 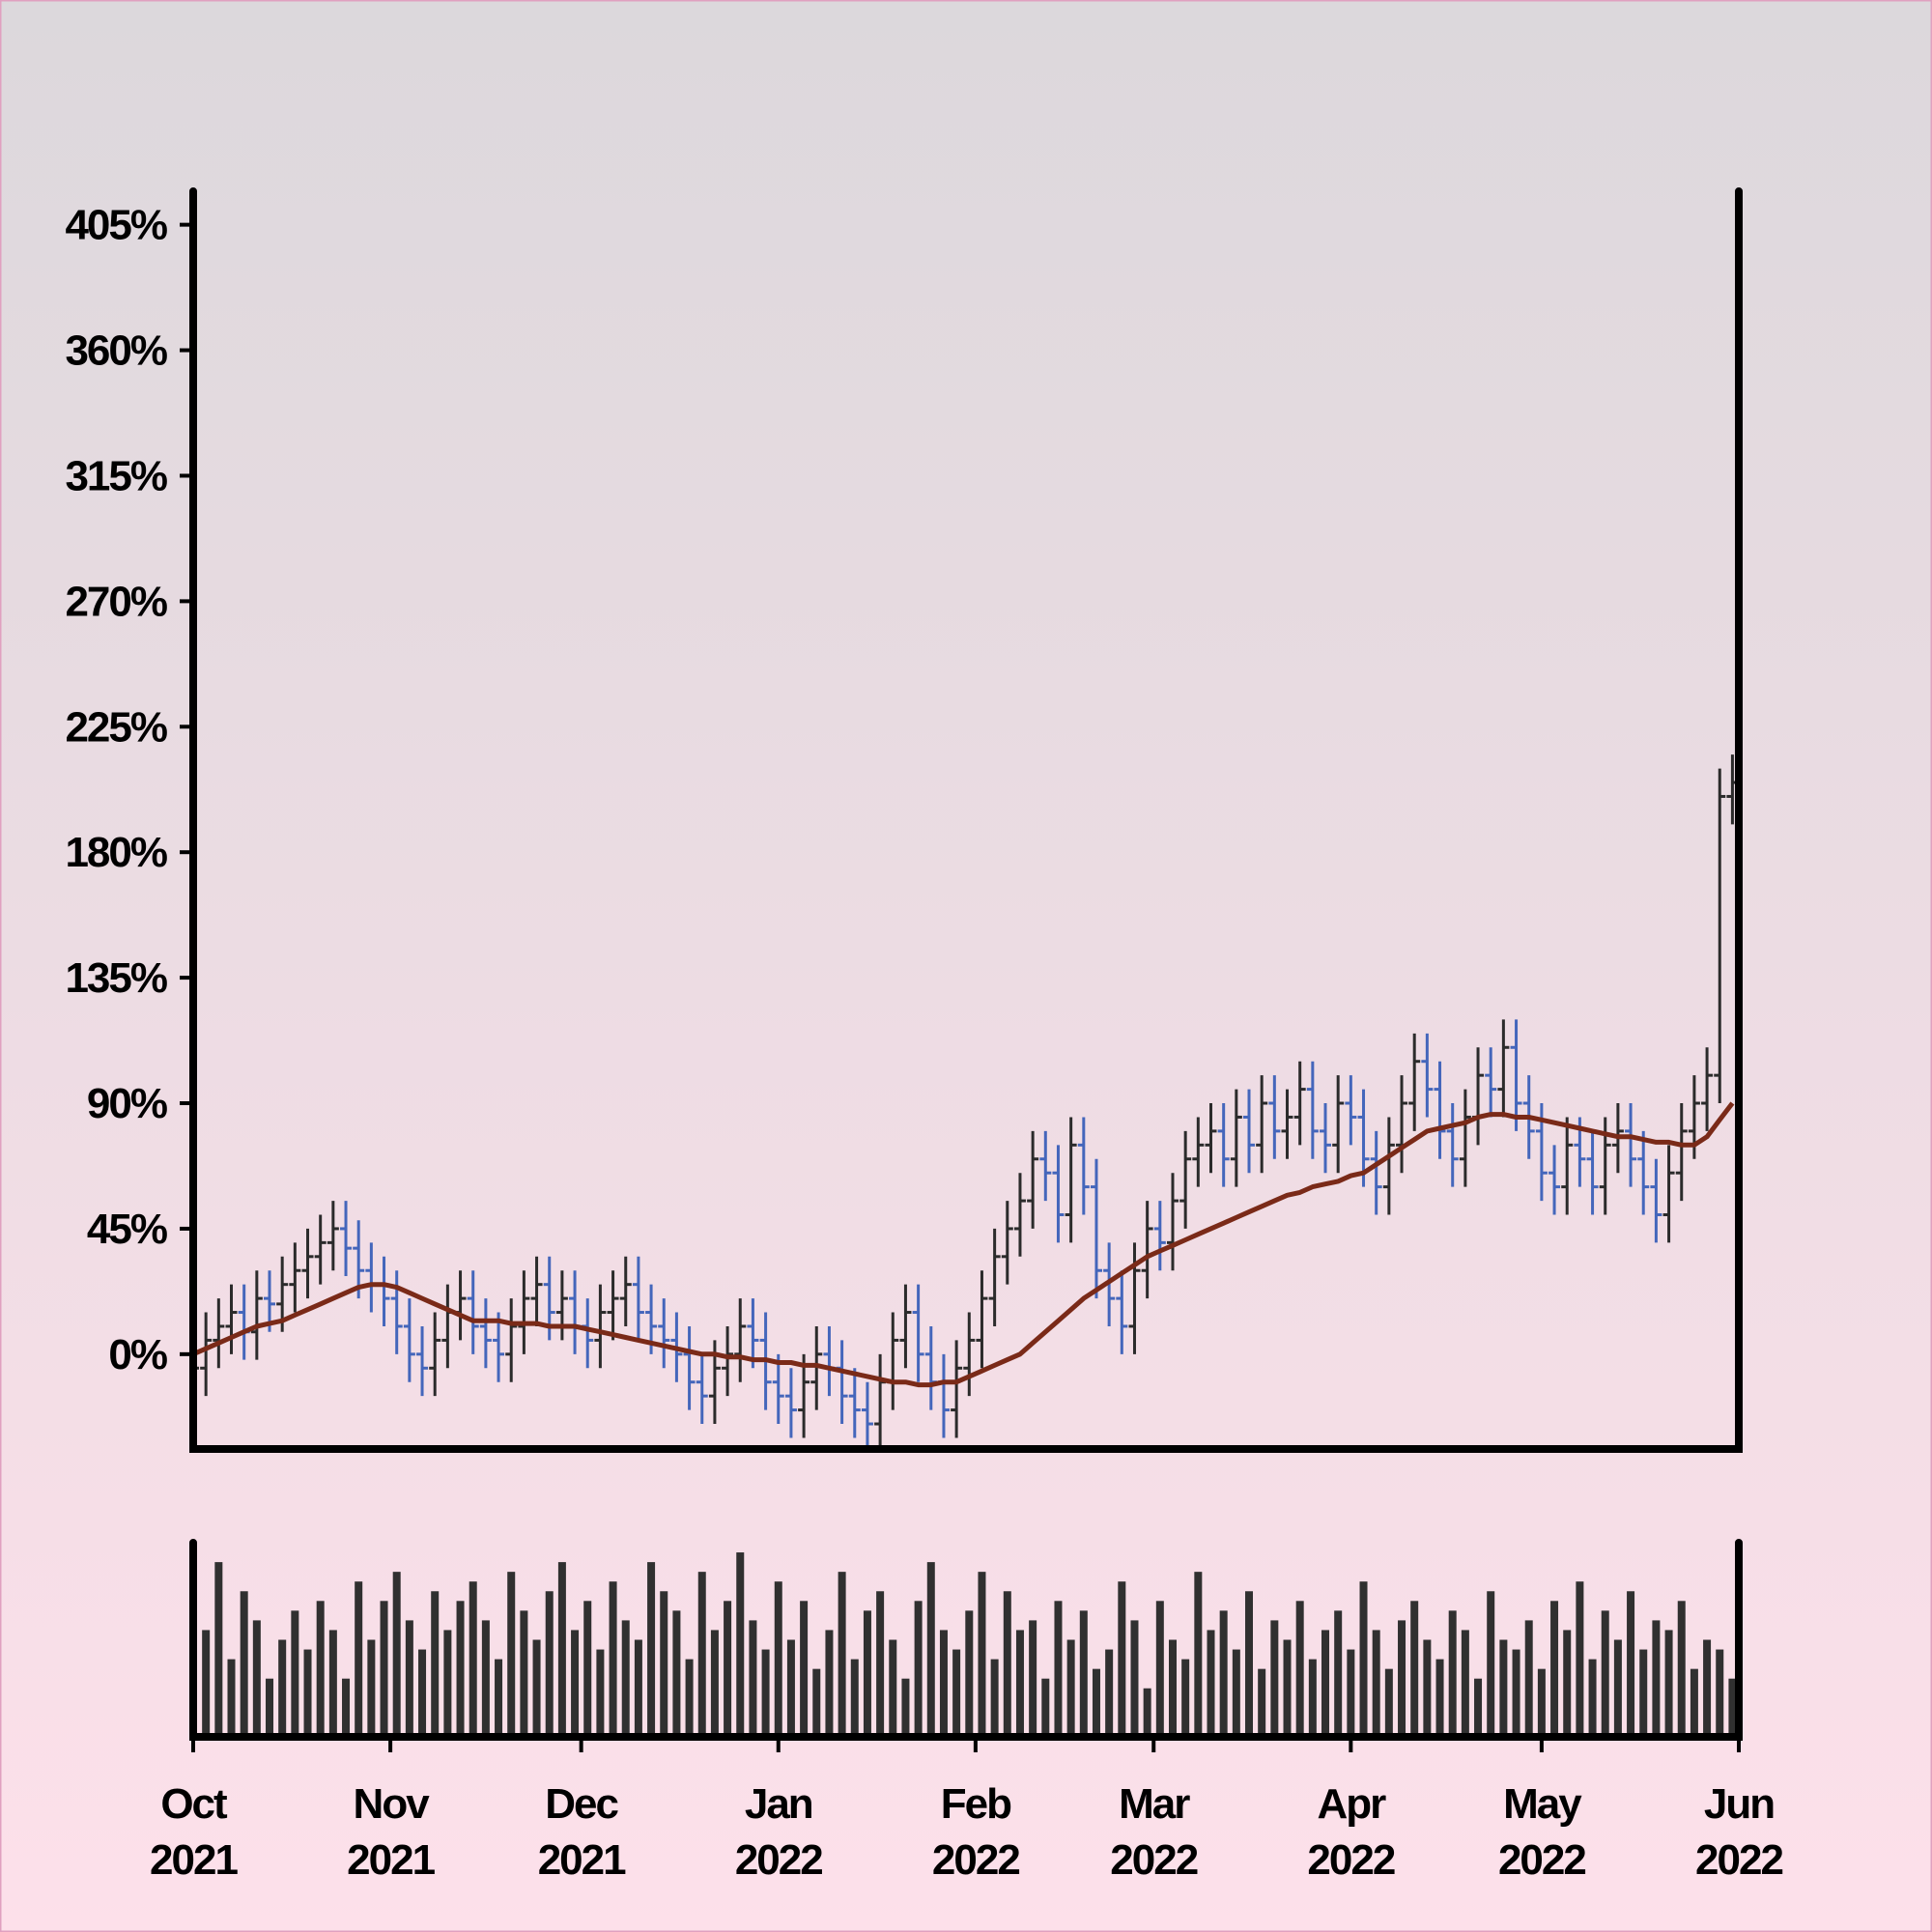 I want to click on y-tick-label: 135%, so click(x=115, y=978).